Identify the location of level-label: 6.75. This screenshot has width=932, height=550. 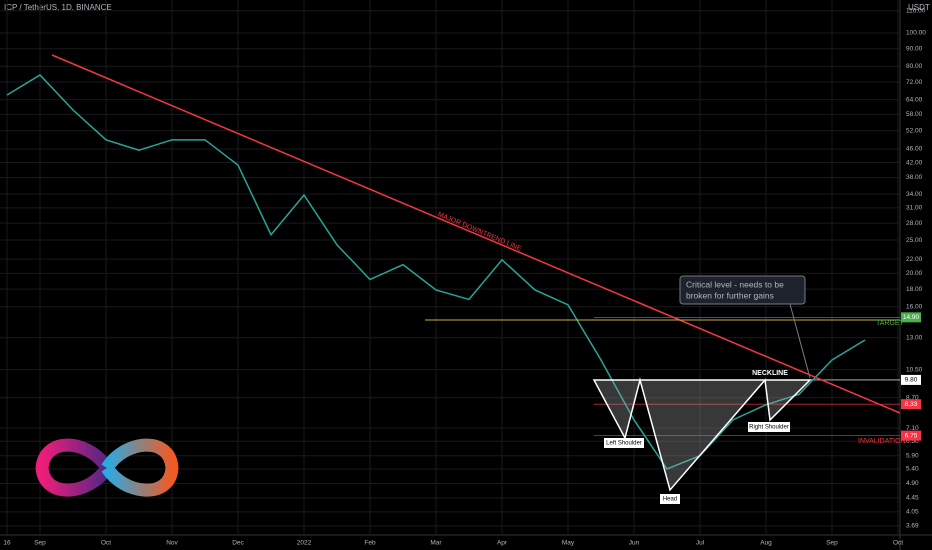
(911, 435).